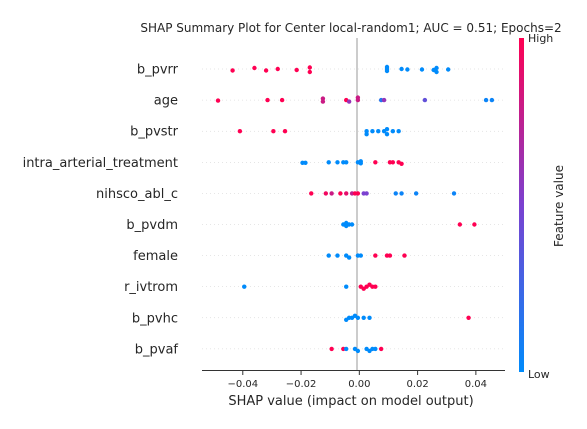  I want to click on feature-label-r_ivtrom: r_ivtrom, so click(151, 287).